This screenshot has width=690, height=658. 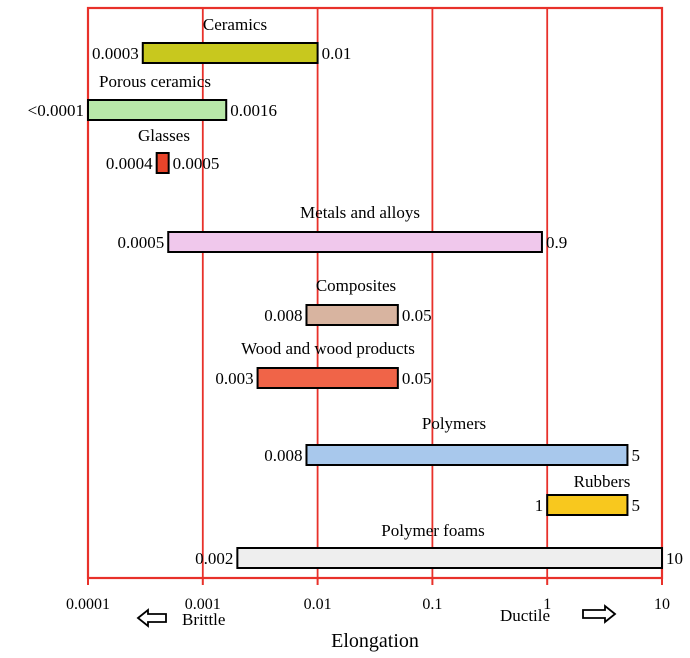 I want to click on bar-max-label: 0.0005, so click(x=196, y=163).